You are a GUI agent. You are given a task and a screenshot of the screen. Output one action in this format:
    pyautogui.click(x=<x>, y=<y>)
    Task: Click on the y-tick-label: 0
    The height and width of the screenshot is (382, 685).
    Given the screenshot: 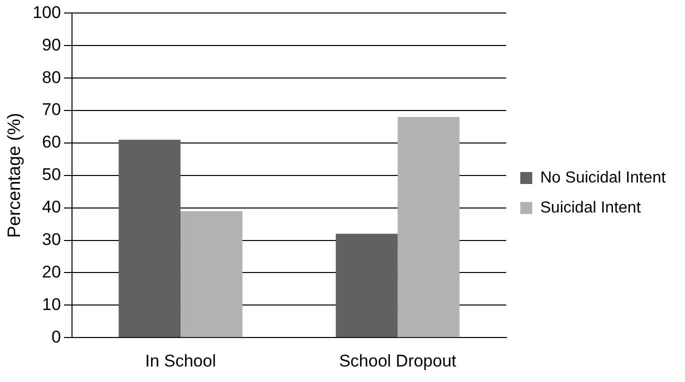 What is the action you would take?
    pyautogui.click(x=56, y=336)
    